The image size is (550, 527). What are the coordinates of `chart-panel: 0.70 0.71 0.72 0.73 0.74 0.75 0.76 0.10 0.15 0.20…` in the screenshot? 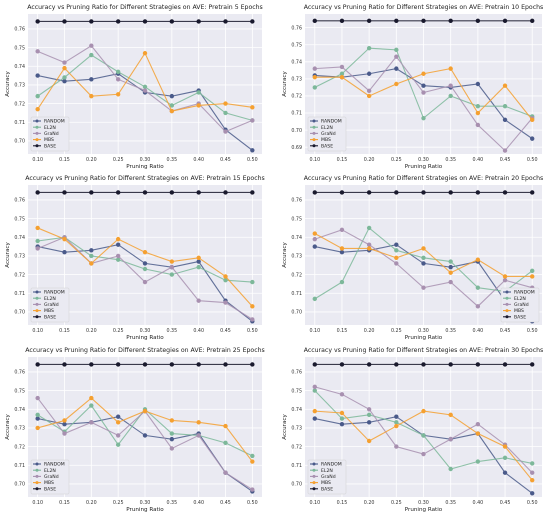 It's located at (412, 258).